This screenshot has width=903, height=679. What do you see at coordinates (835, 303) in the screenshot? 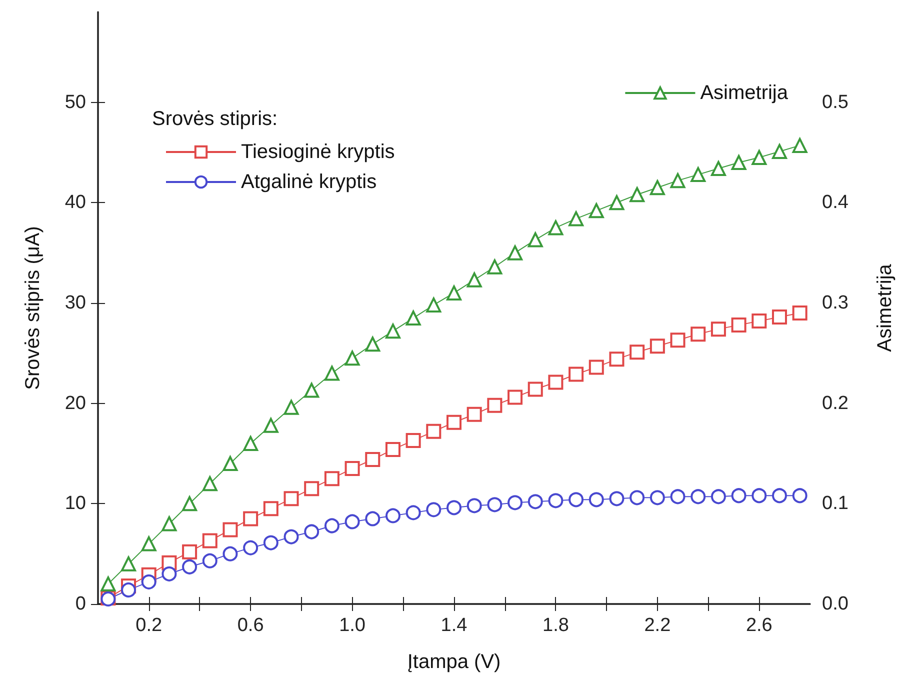
I see `y2-tick-label: 0.3` at bounding box center [835, 303].